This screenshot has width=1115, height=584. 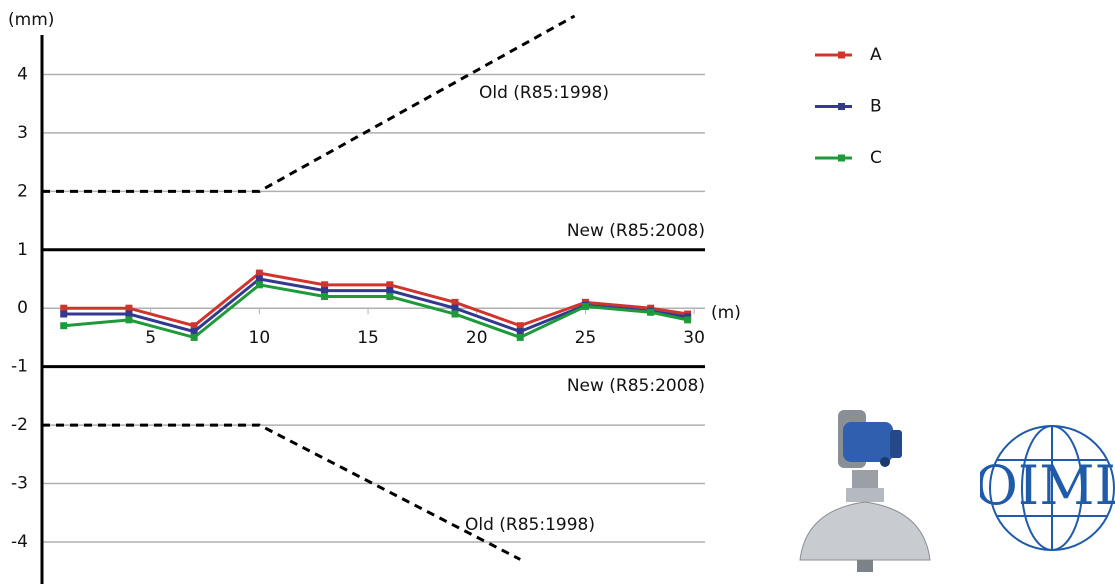 I want to click on y-tick-label: 4, so click(x=22, y=74).